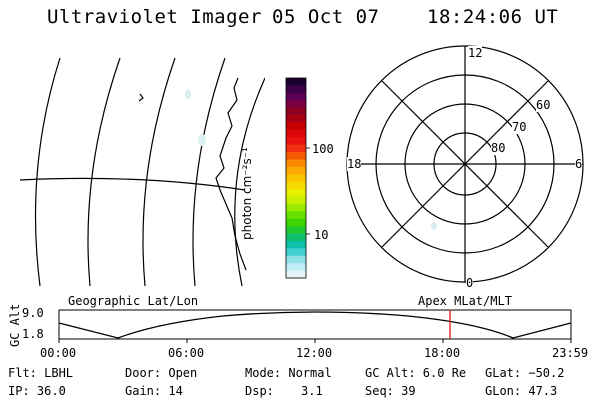 This screenshot has width=600, height=400. I want to click on dsp-value: 3.1, so click(312, 391).